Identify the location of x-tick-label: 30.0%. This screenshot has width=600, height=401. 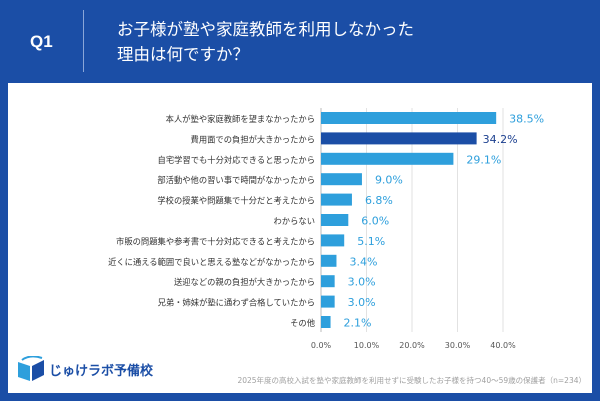
(458, 345).